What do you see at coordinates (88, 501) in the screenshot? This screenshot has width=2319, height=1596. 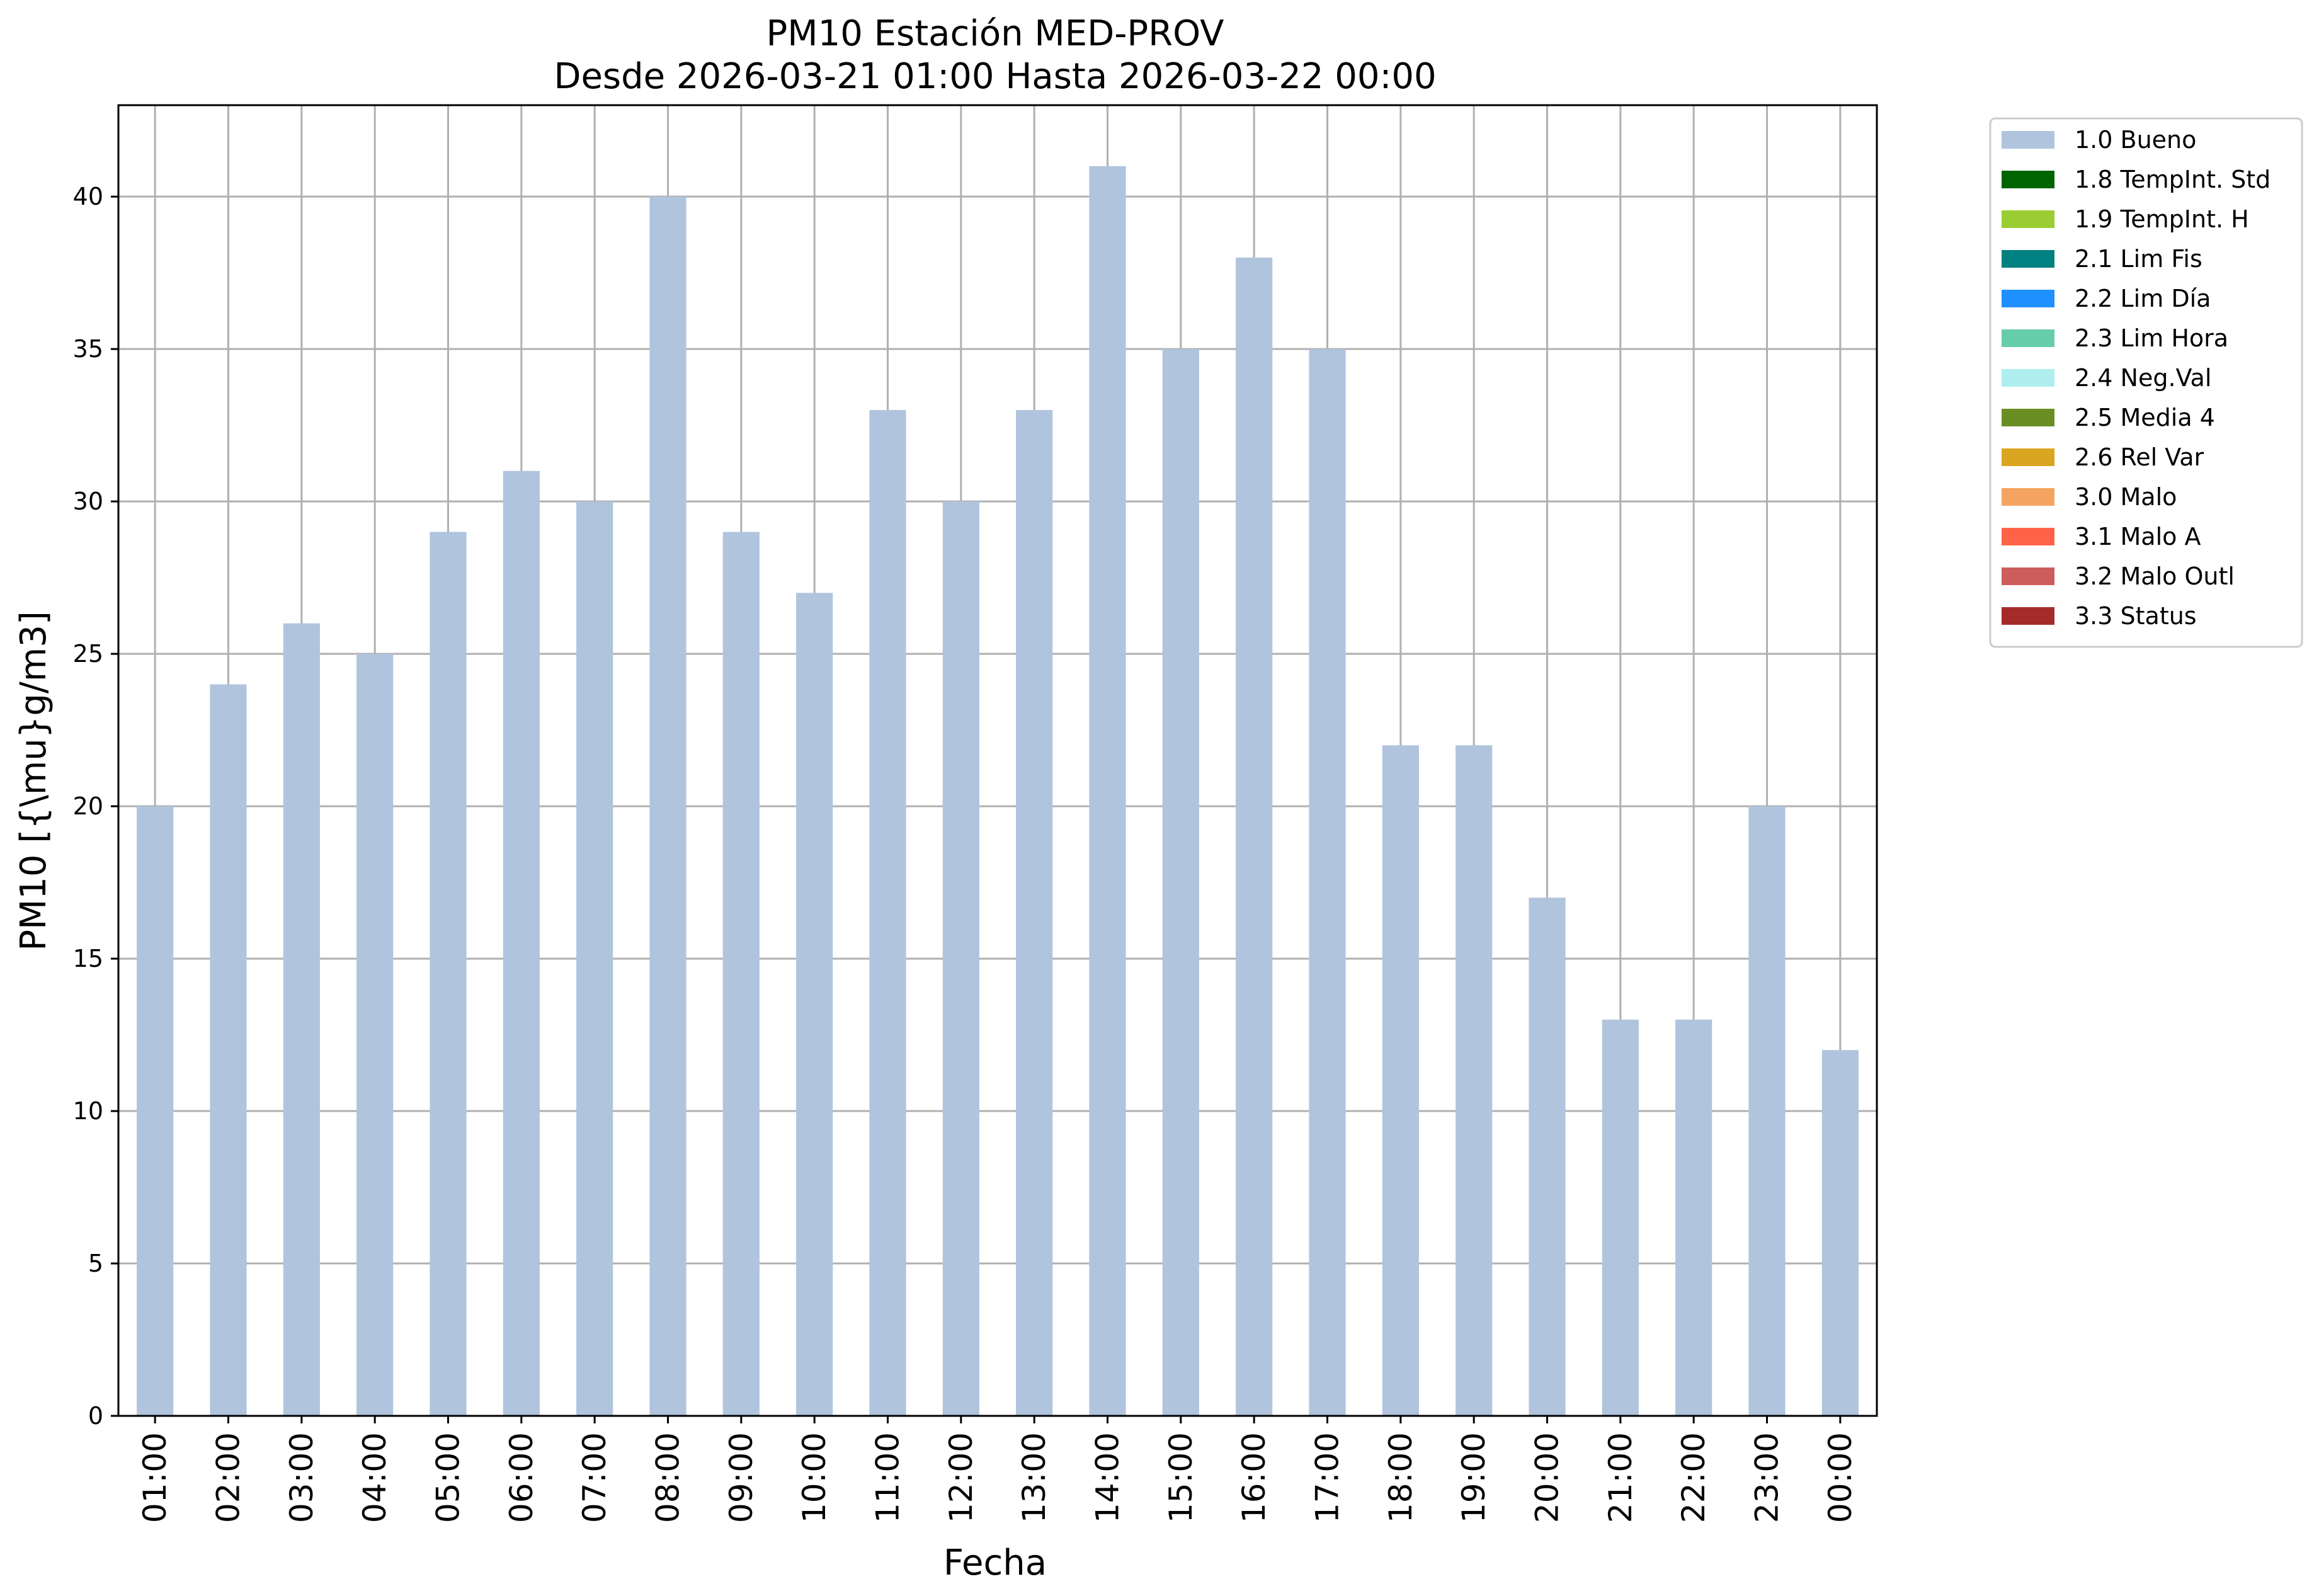 I see `y-tick-label: 30` at bounding box center [88, 501].